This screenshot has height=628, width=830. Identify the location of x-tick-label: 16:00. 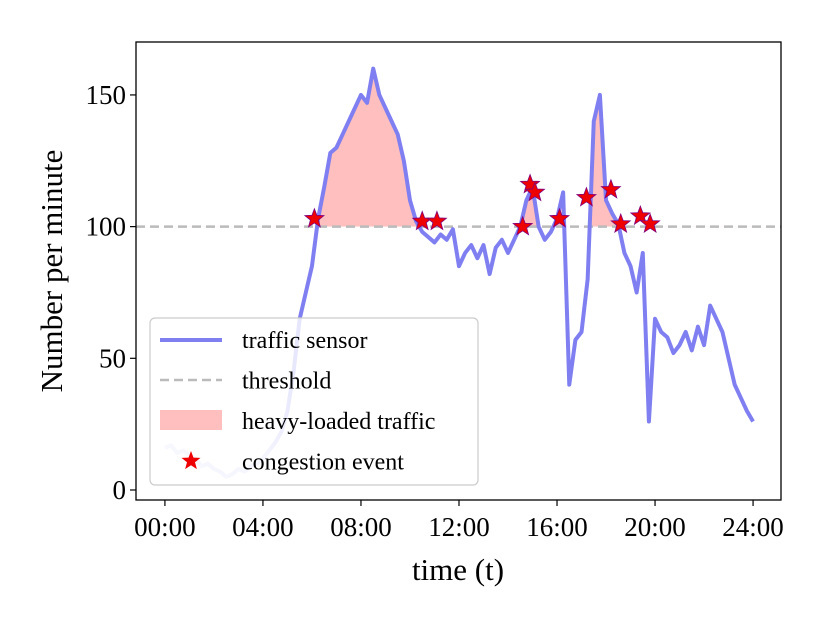
(557, 527).